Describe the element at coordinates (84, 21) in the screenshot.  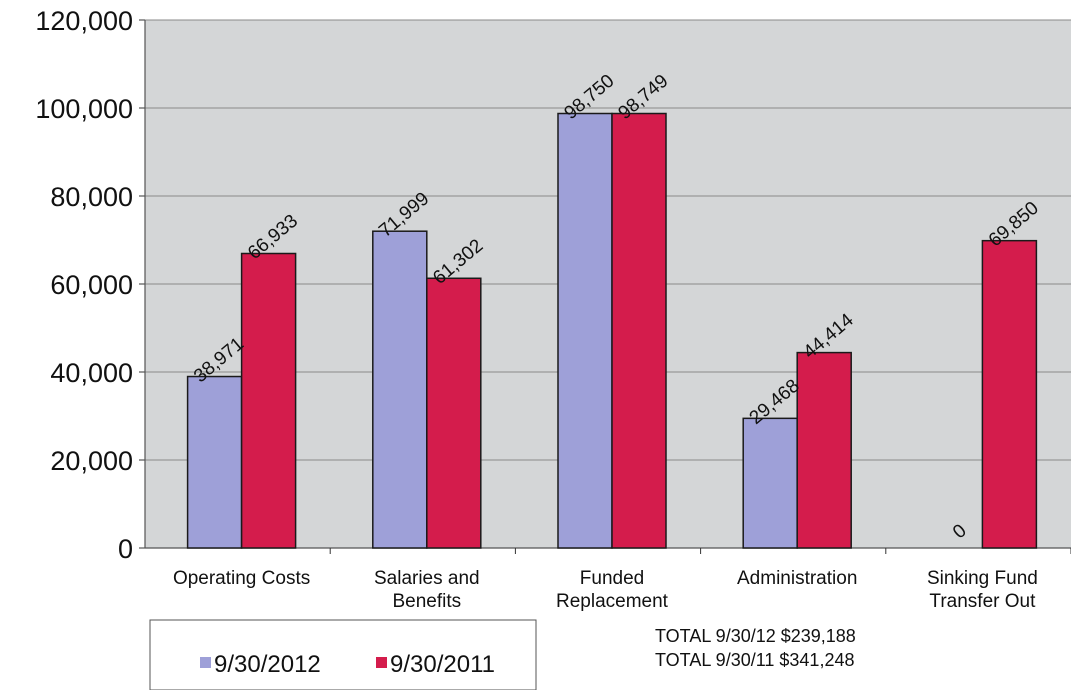
I see `y-tick-label: 120,000` at that location.